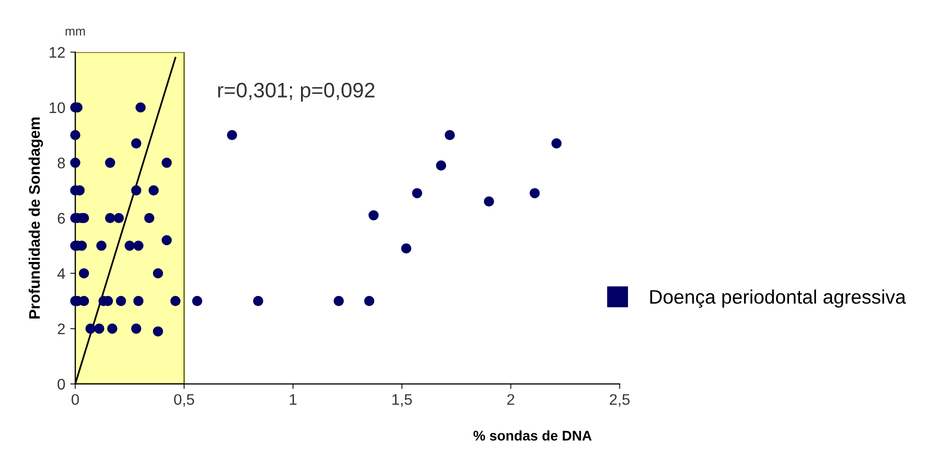 This screenshot has width=929, height=474. I want to click on legend-label: Doença periodontal agressiva, so click(778, 299).